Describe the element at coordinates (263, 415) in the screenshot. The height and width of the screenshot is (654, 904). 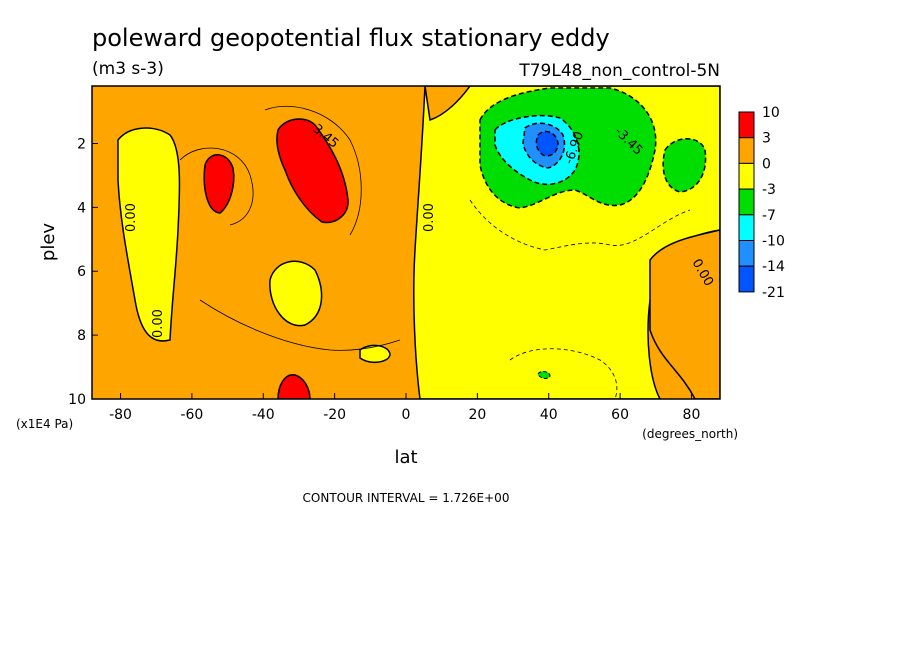
I see `x-tick-label: -40` at that location.